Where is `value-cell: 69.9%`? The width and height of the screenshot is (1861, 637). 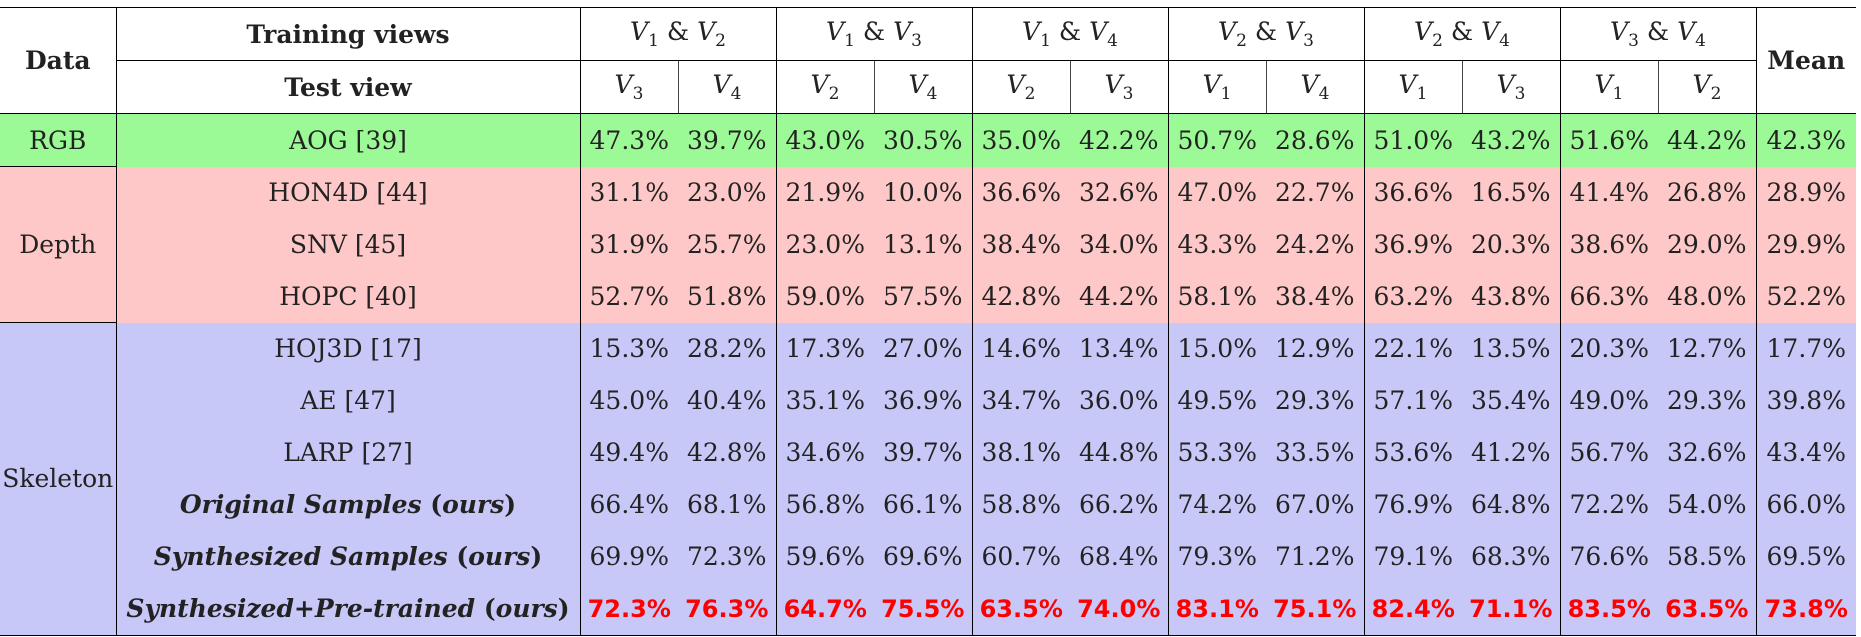 value-cell: 69.9% is located at coordinates (628, 556).